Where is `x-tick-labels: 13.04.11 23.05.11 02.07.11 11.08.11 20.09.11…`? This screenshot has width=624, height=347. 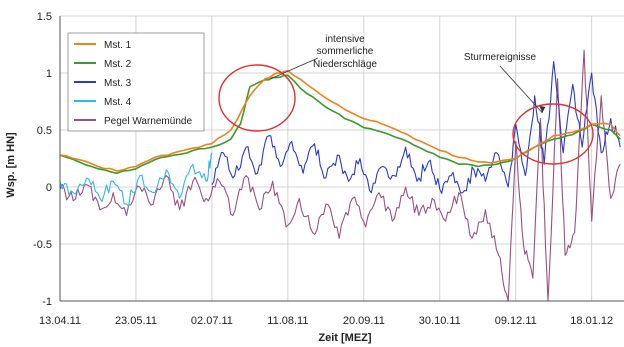 x-tick-labels: 13.04.11 23.05.11 02.07.11 11.08.11 20.09.11… is located at coordinates (326, 321).